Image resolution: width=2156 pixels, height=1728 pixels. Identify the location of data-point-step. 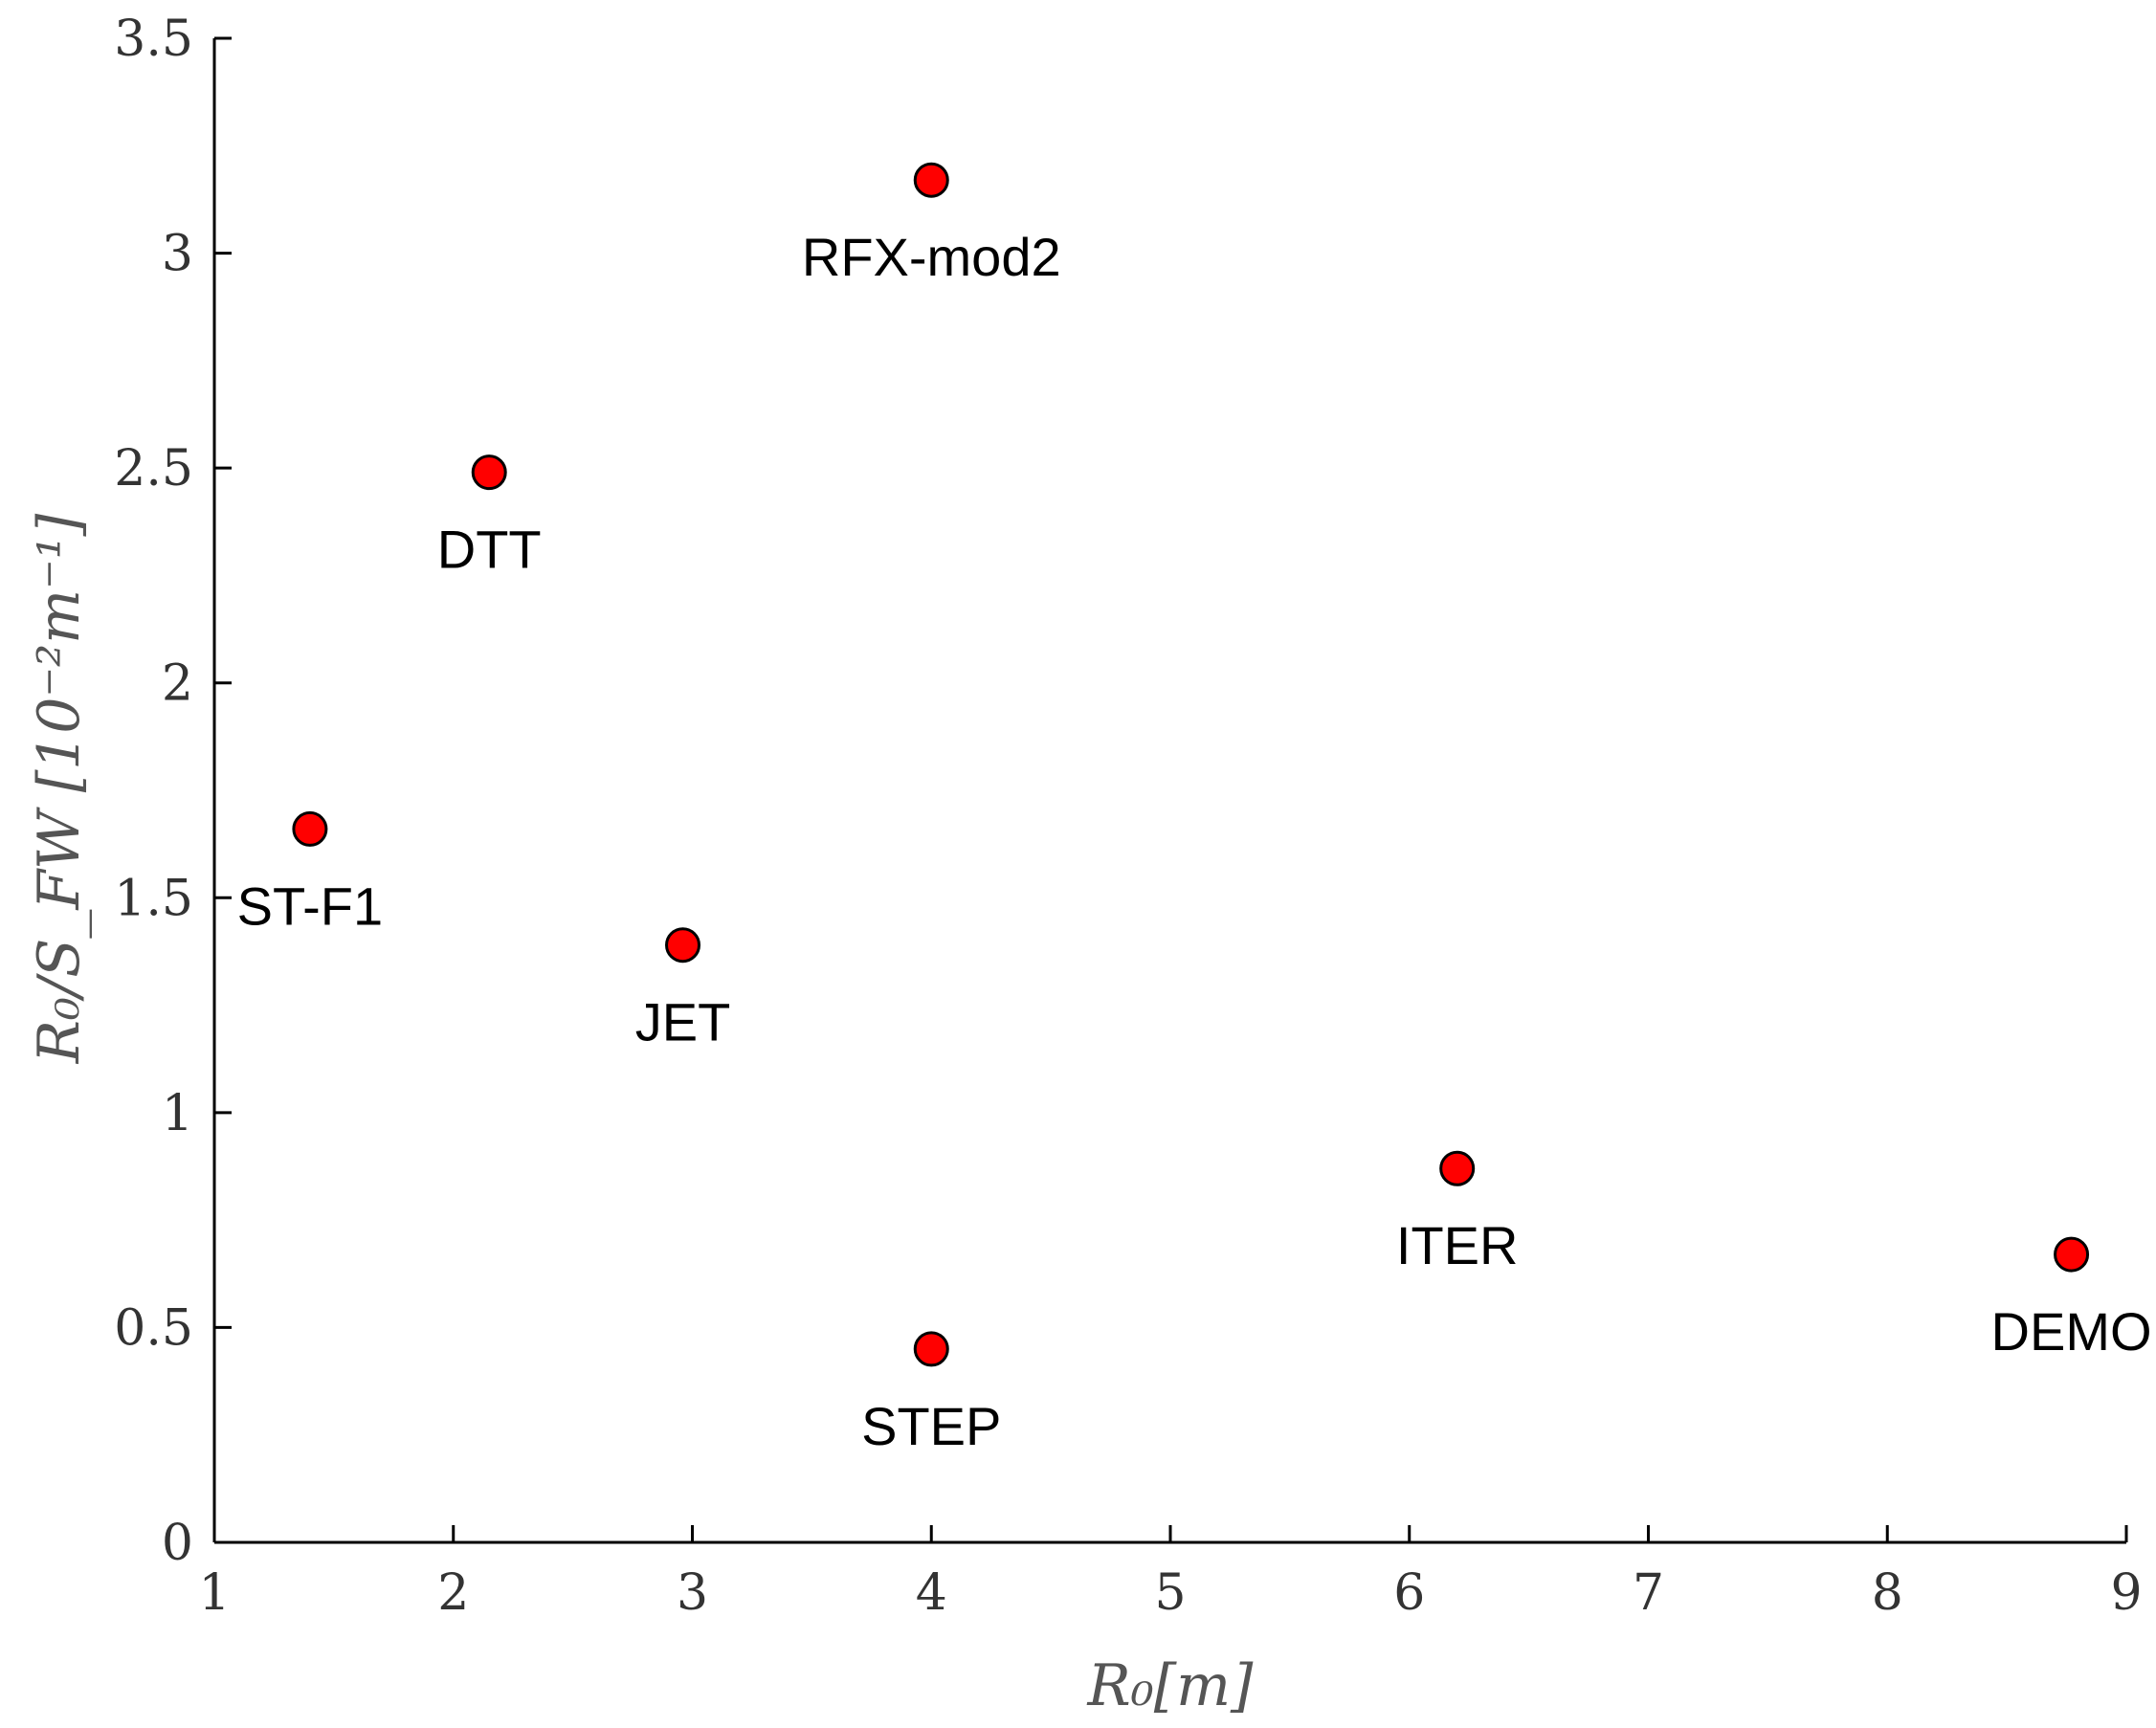
(931, 1349).